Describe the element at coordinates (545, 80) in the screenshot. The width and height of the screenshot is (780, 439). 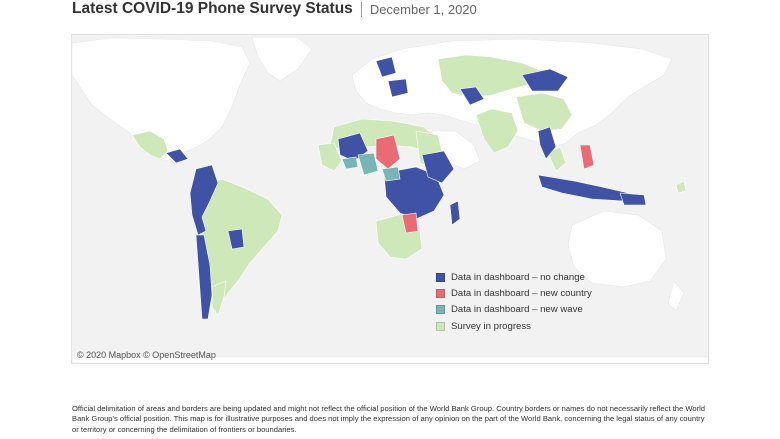
I see `country-mongolia` at that location.